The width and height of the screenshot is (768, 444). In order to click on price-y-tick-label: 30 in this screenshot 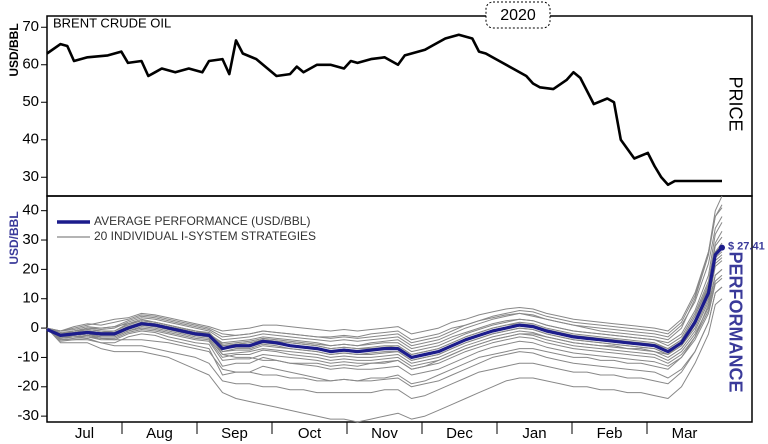, I will do `click(30, 176)`.